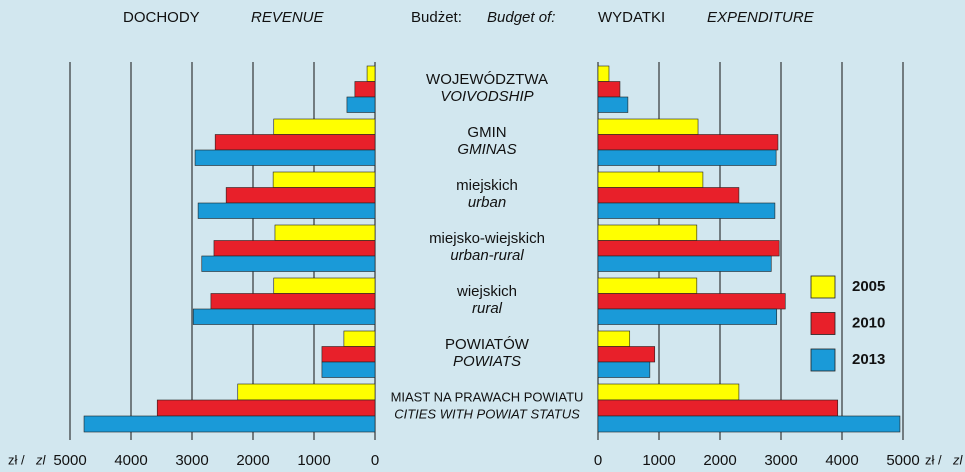 This screenshot has height=472, width=965. What do you see at coordinates (631, 17) in the screenshot?
I see `header: WYDATKI` at bounding box center [631, 17].